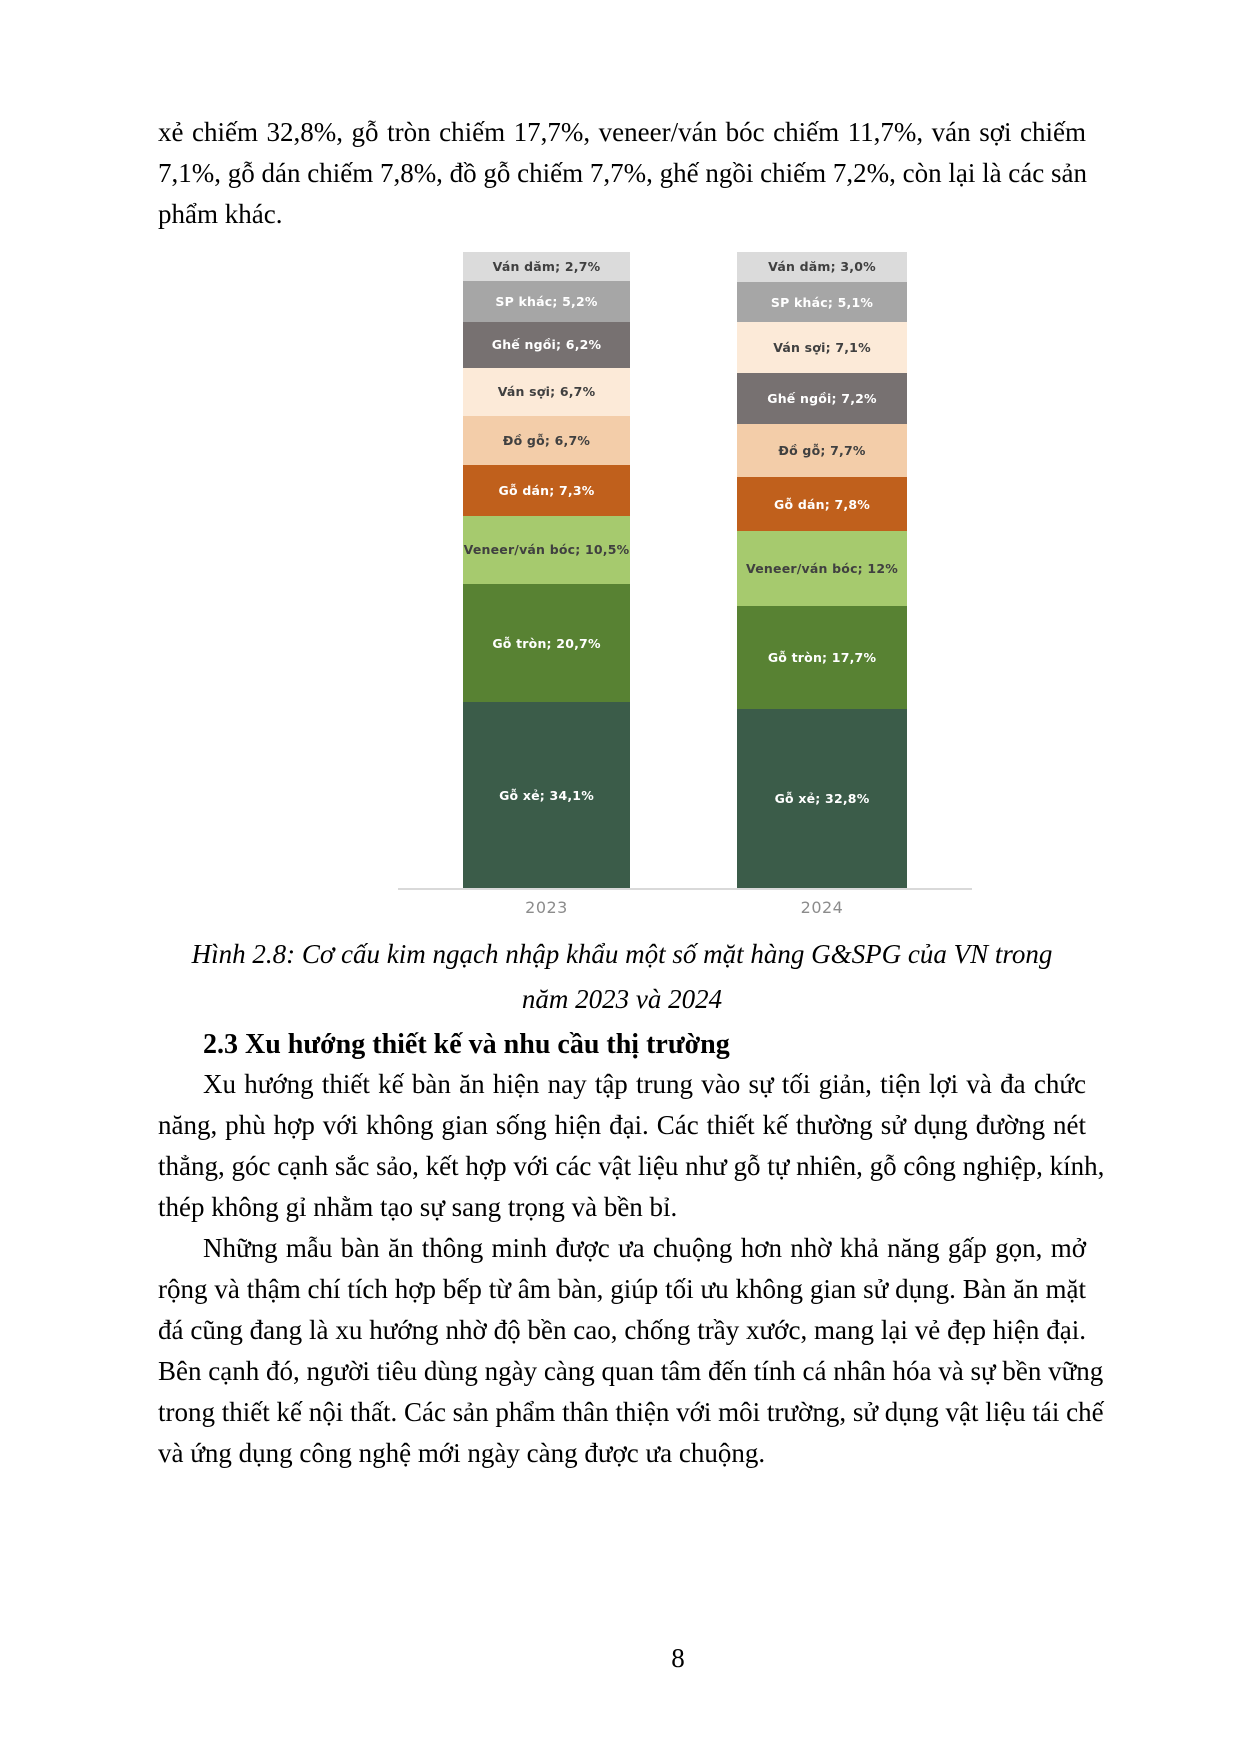 Image resolution: width=1241 pixels, height=1753 pixels. What do you see at coordinates (546, 440) in the screenshot?
I see `bar-segment: Đồ gỗ; 6,7%` at bounding box center [546, 440].